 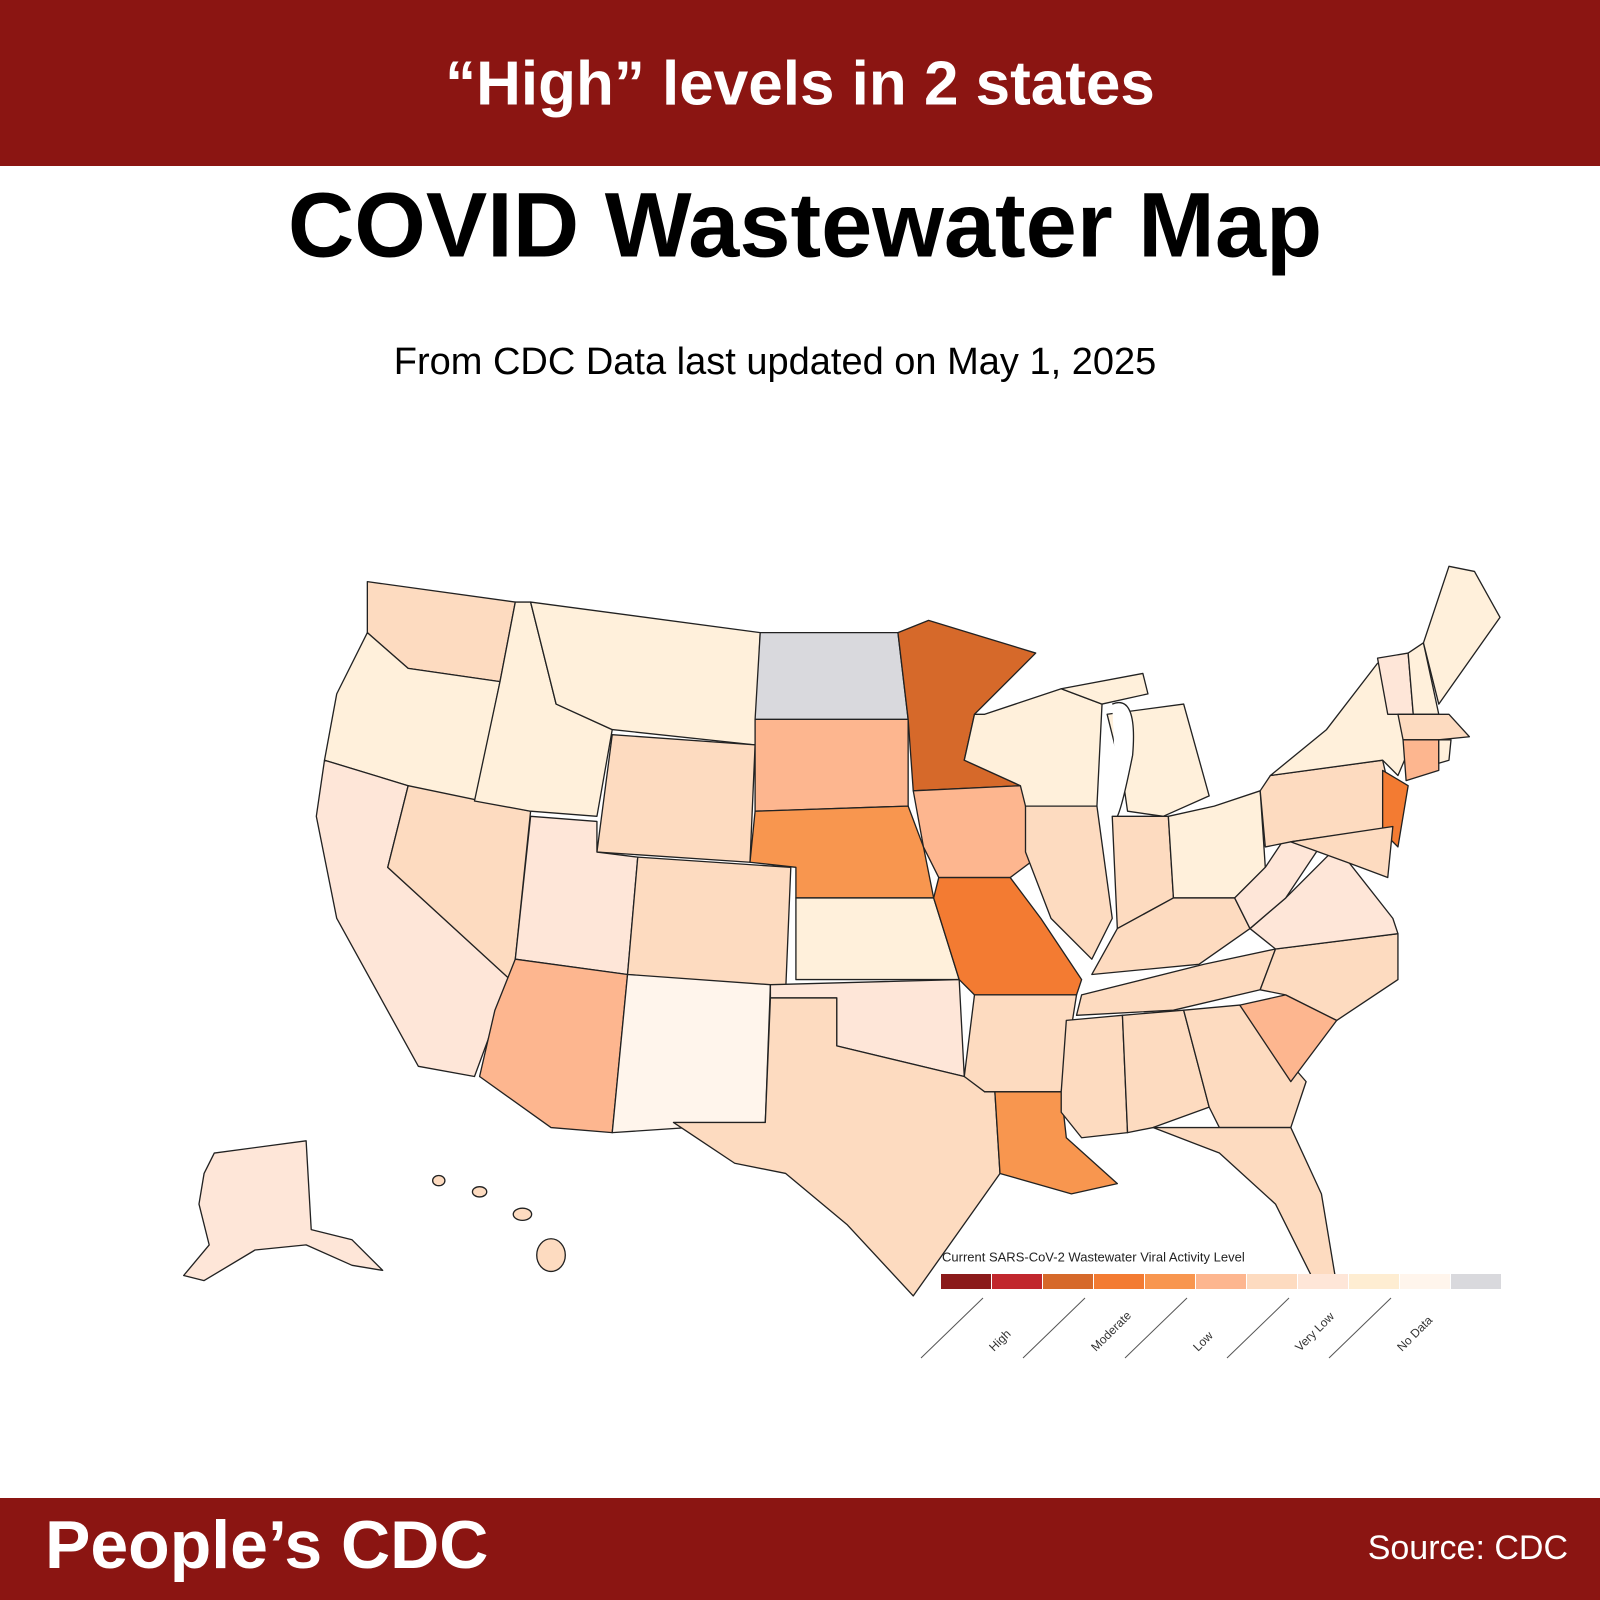 What do you see at coordinates (999, 1340) in the screenshot?
I see `legend-label: High` at bounding box center [999, 1340].